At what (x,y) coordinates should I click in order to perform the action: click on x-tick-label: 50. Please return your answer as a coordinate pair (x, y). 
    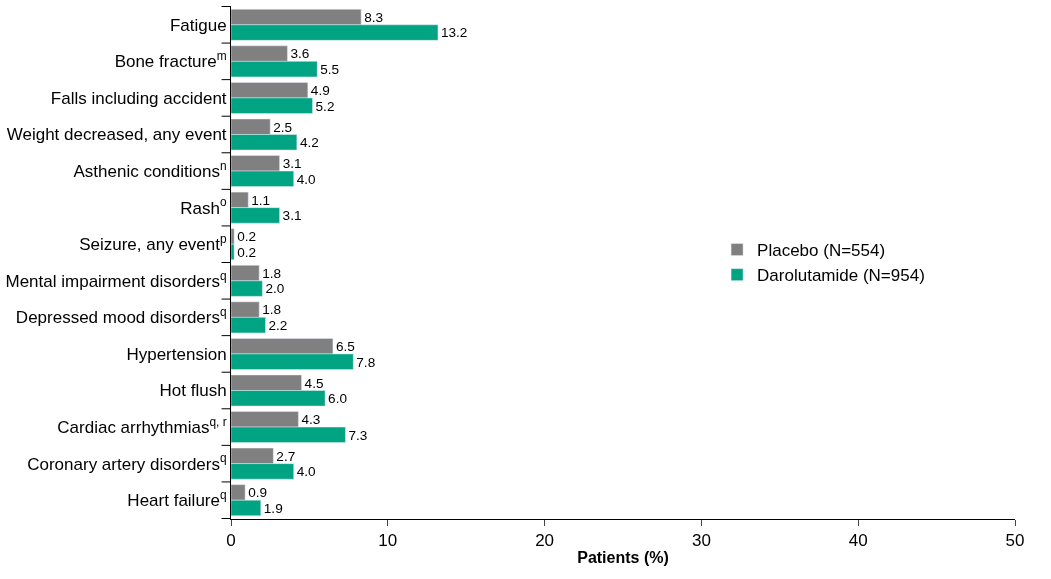
    Looking at the image, I should click on (1015, 541).